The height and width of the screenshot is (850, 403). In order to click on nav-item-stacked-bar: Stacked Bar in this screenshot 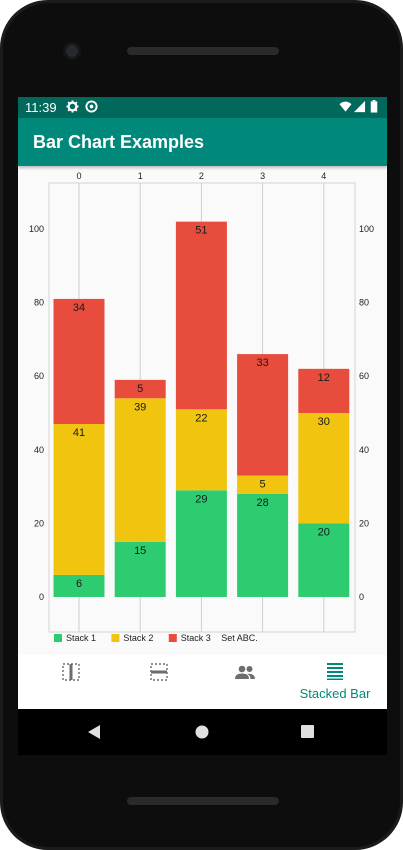, I will do `click(335, 682)`.